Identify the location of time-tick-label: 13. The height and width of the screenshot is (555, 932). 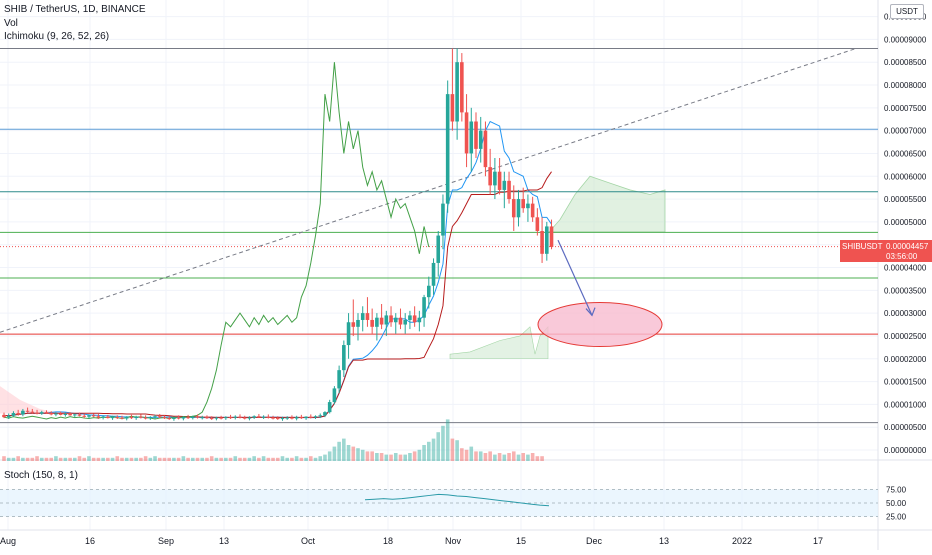
(664, 541).